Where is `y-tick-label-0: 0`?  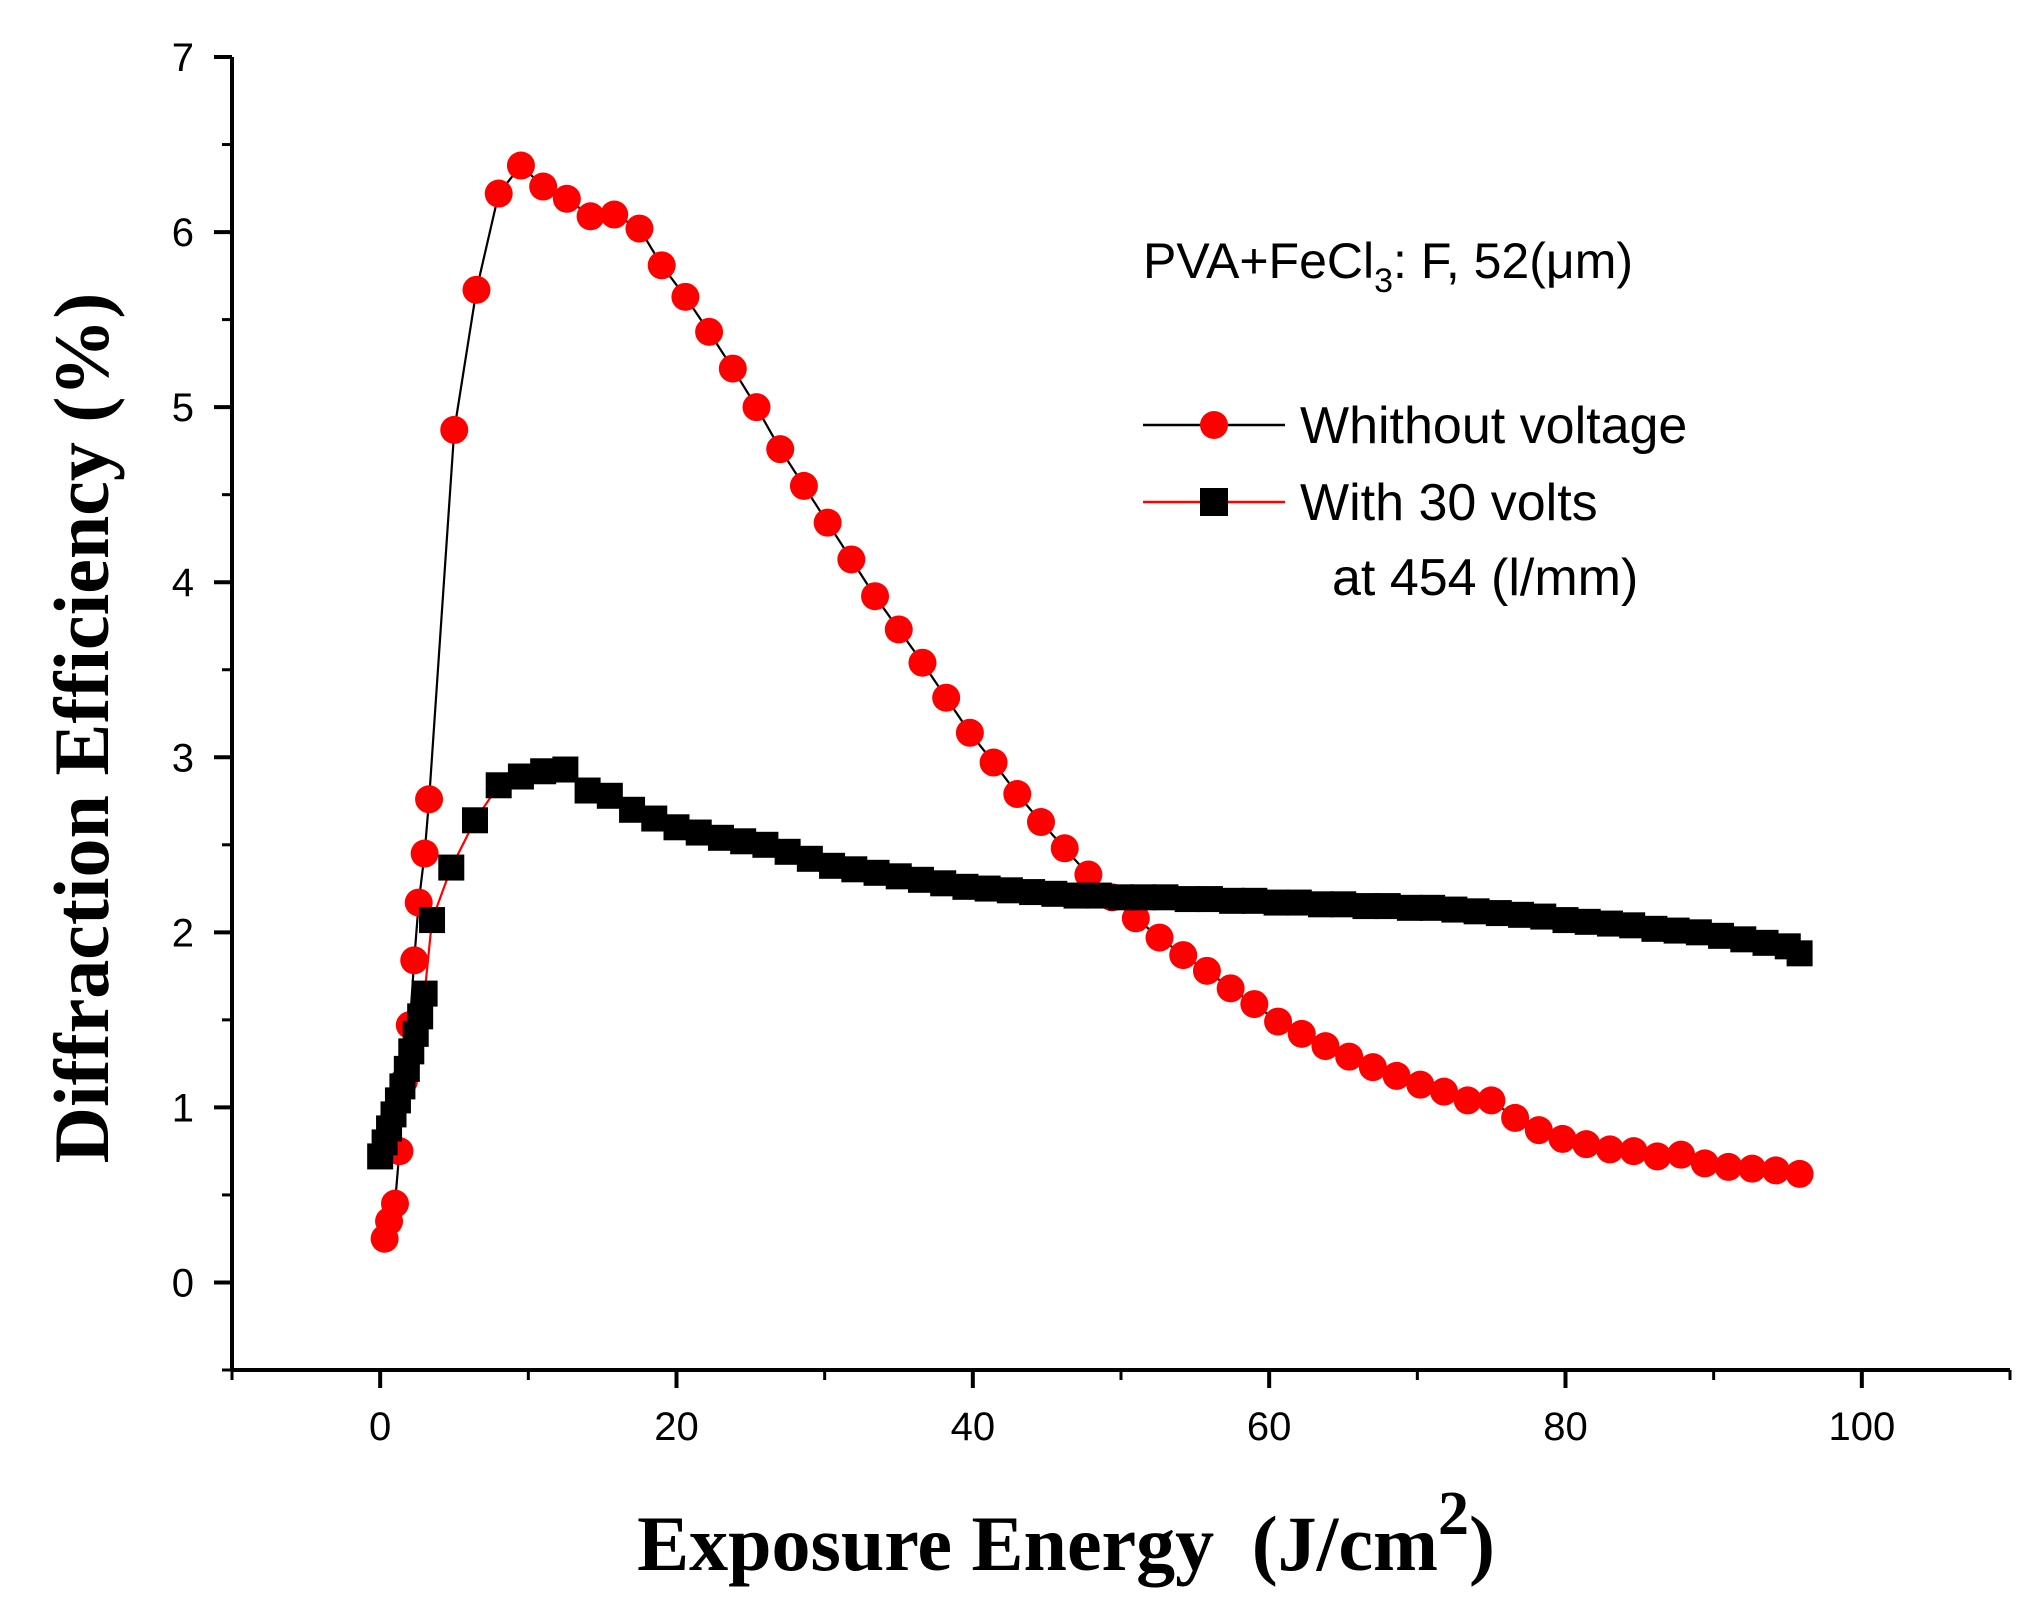
y-tick-label-0: 0 is located at coordinates (183, 1283).